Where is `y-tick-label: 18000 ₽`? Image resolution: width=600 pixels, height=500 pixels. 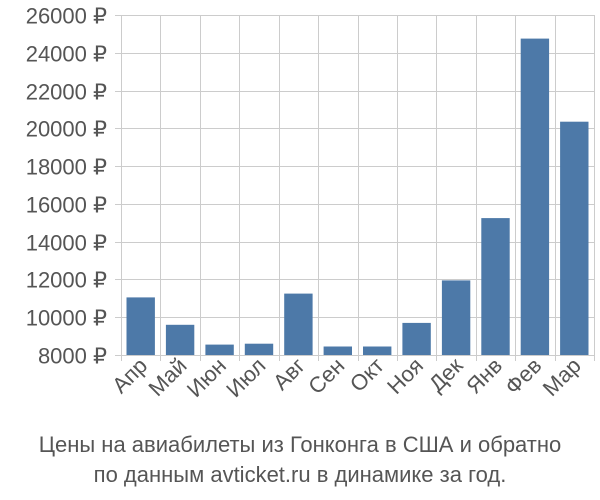 y-tick-label: 18000 ₽ is located at coordinates (66, 167).